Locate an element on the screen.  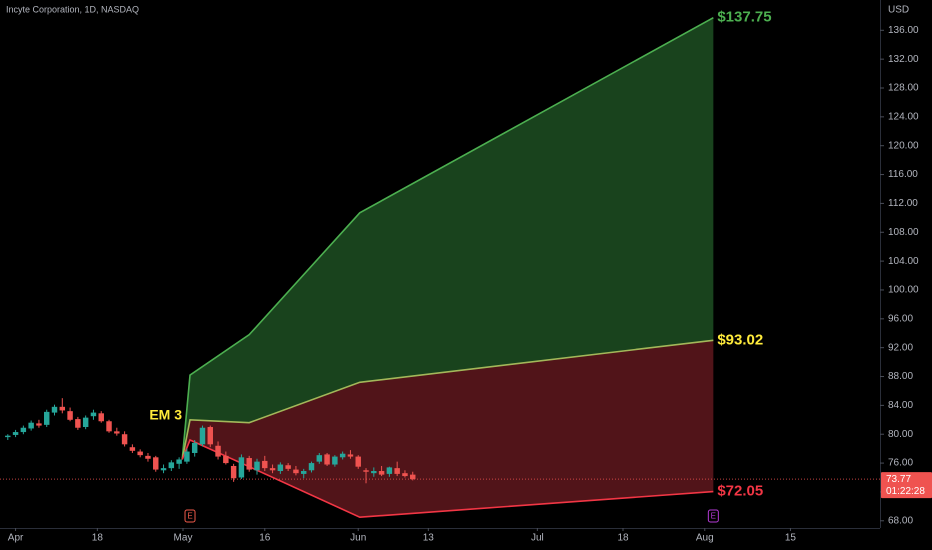
band-value-label: $93.02 is located at coordinates (740, 339).